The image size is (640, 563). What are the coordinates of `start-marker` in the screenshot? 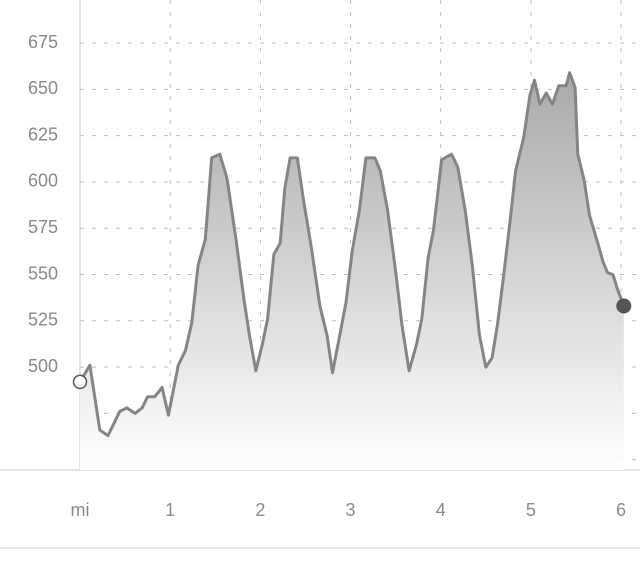 It's located at (80, 382).